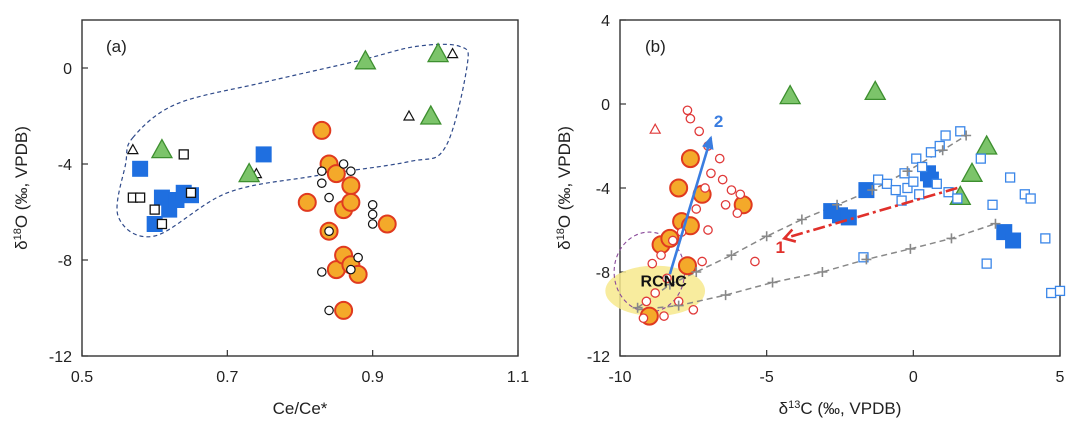 The width and height of the screenshot is (1080, 428). Describe the element at coordinates (21, 188) in the screenshot. I see `panel-a-ylabel: δ18O (‰, VPDB)` at that location.